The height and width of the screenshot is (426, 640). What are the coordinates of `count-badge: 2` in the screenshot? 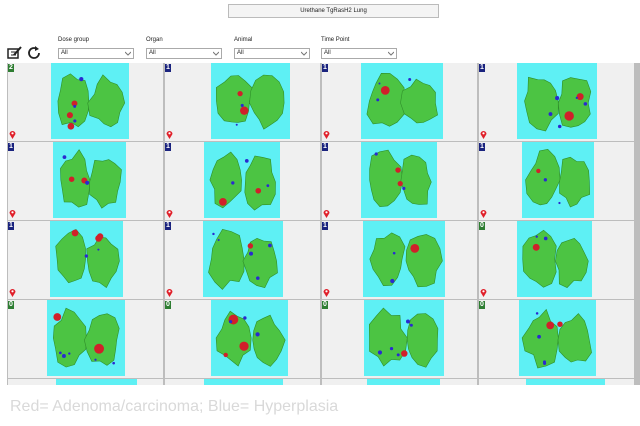 It's located at (11, 68).